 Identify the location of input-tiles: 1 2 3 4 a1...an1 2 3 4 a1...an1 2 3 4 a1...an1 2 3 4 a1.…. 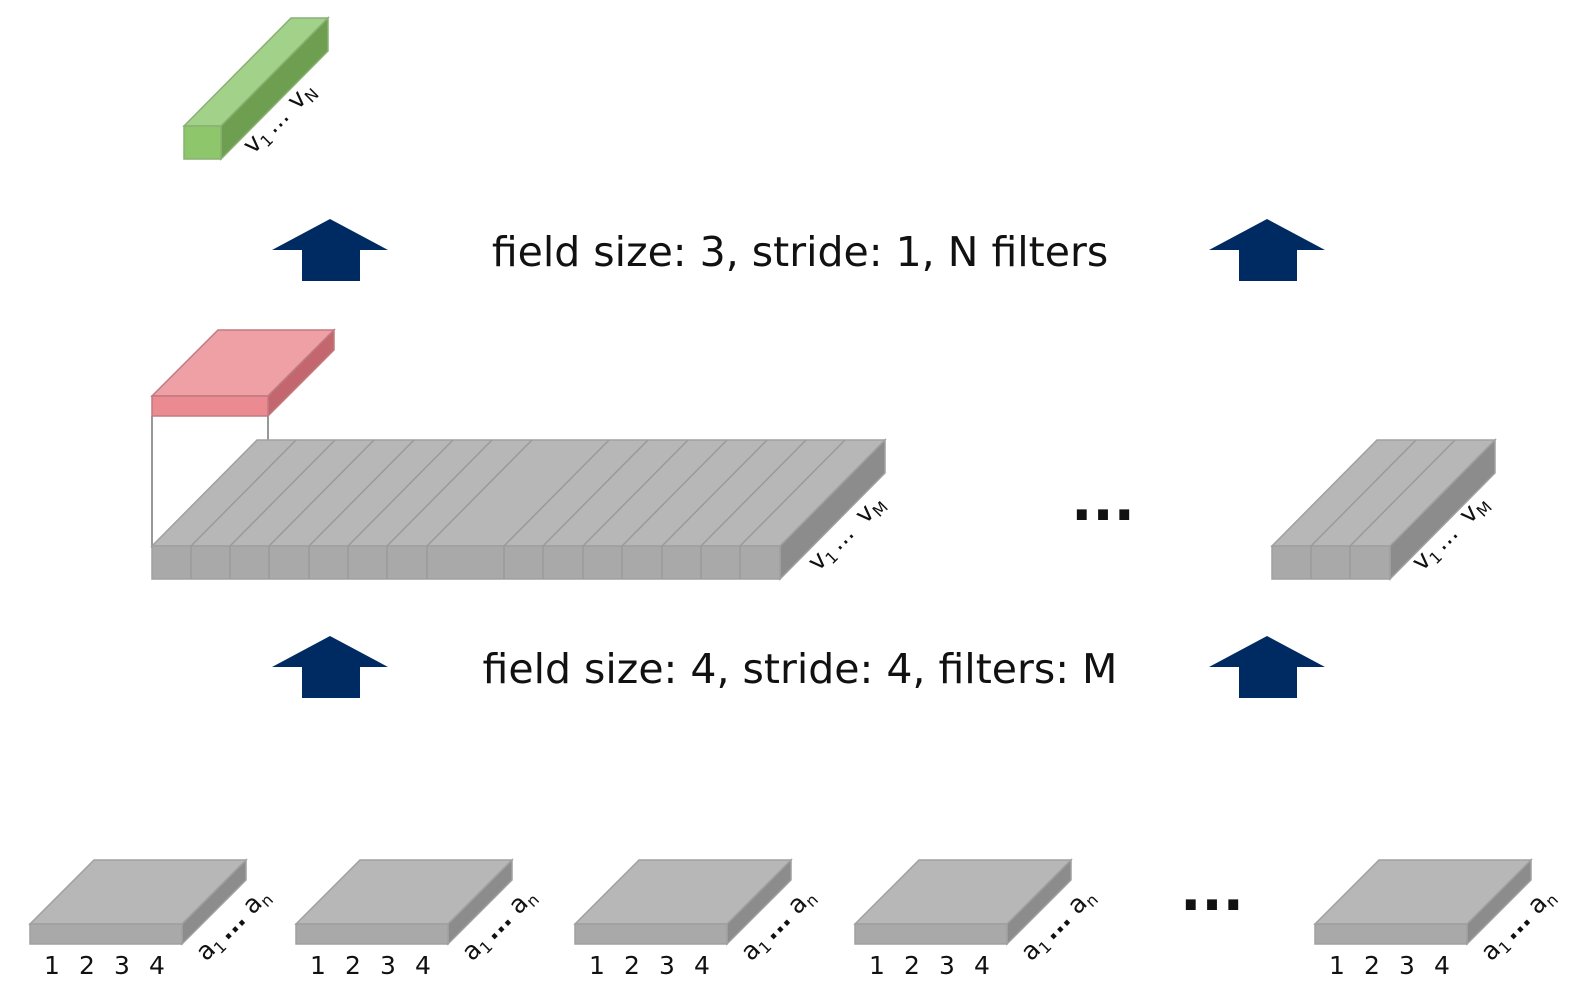
(795, 919).